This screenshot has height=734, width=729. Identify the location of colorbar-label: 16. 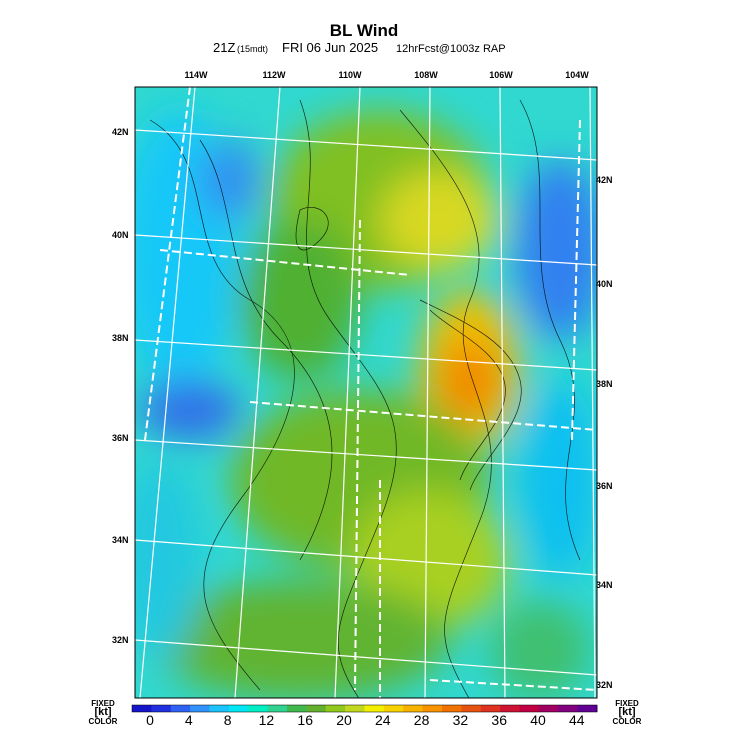
(305, 720).